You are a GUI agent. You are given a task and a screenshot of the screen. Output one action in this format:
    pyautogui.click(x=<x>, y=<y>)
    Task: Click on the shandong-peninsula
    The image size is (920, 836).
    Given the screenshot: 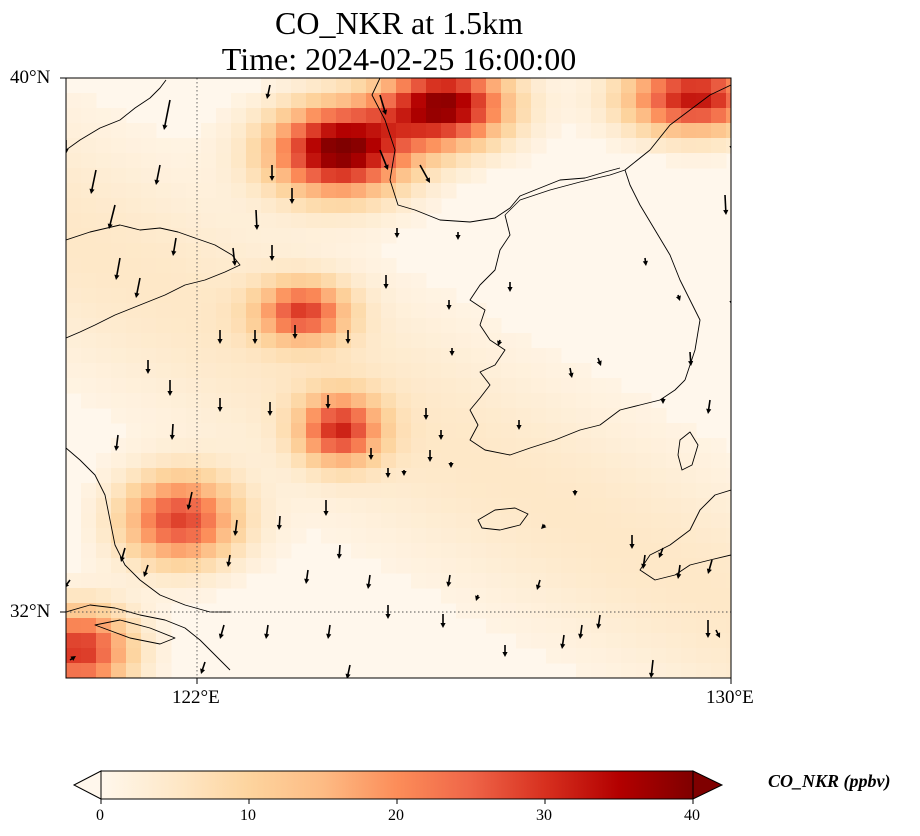 What is the action you would take?
    pyautogui.click(x=153, y=281)
    